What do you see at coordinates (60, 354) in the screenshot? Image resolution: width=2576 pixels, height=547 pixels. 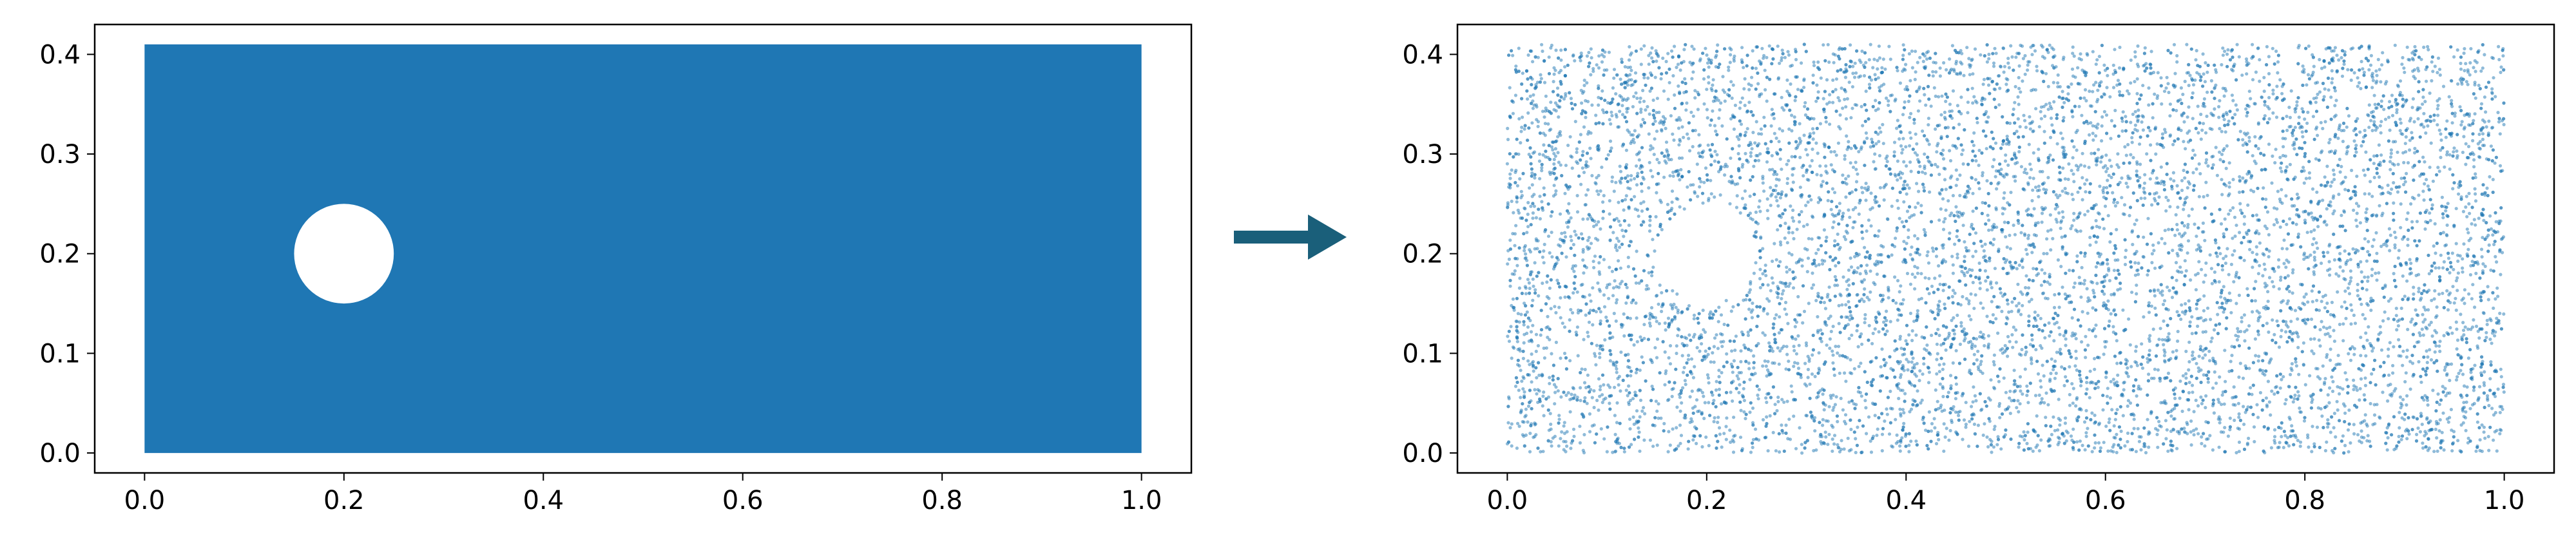 I see `left-y-tick-label: 0.1` at bounding box center [60, 354].